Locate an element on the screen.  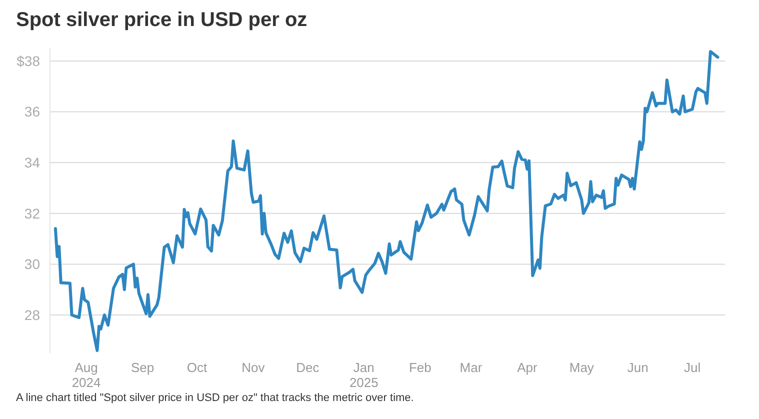
x-tick-label: Aug 2024 is located at coordinates (86, 375).